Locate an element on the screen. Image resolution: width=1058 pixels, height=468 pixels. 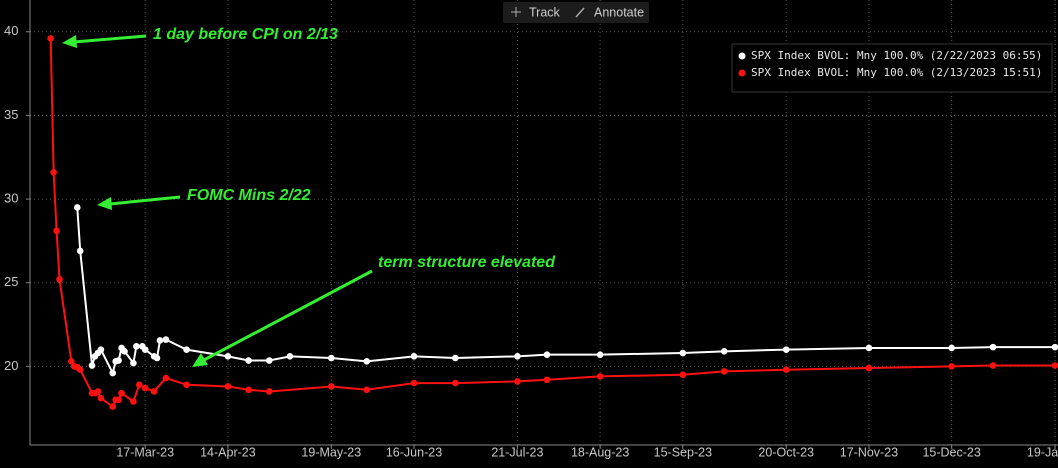
annotate-button: Annotate is located at coordinates (609, 12).